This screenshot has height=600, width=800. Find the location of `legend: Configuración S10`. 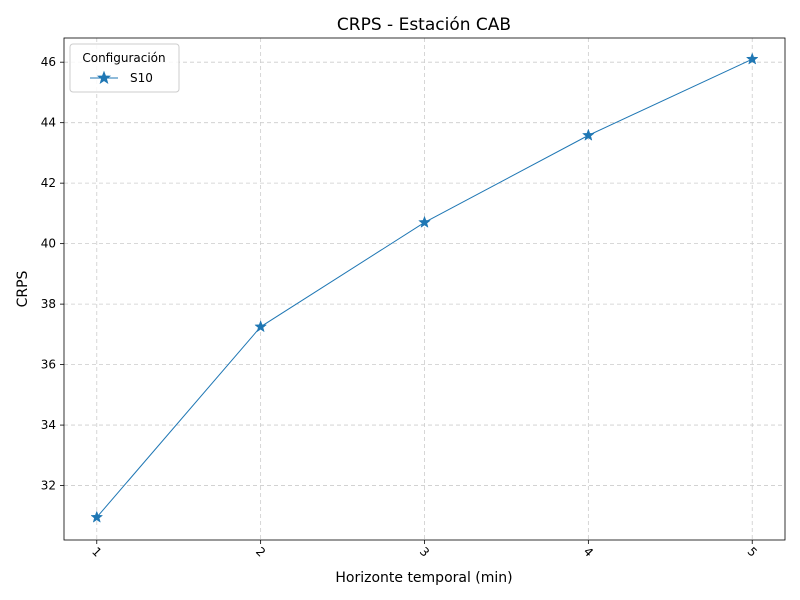

legend: Configuración S10 is located at coordinates (124, 68).